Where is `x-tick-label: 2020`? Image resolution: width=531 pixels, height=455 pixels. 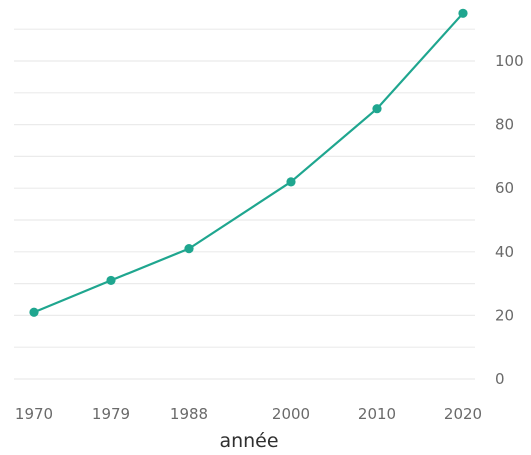 x-tick-label: 2020 is located at coordinates (463, 414).